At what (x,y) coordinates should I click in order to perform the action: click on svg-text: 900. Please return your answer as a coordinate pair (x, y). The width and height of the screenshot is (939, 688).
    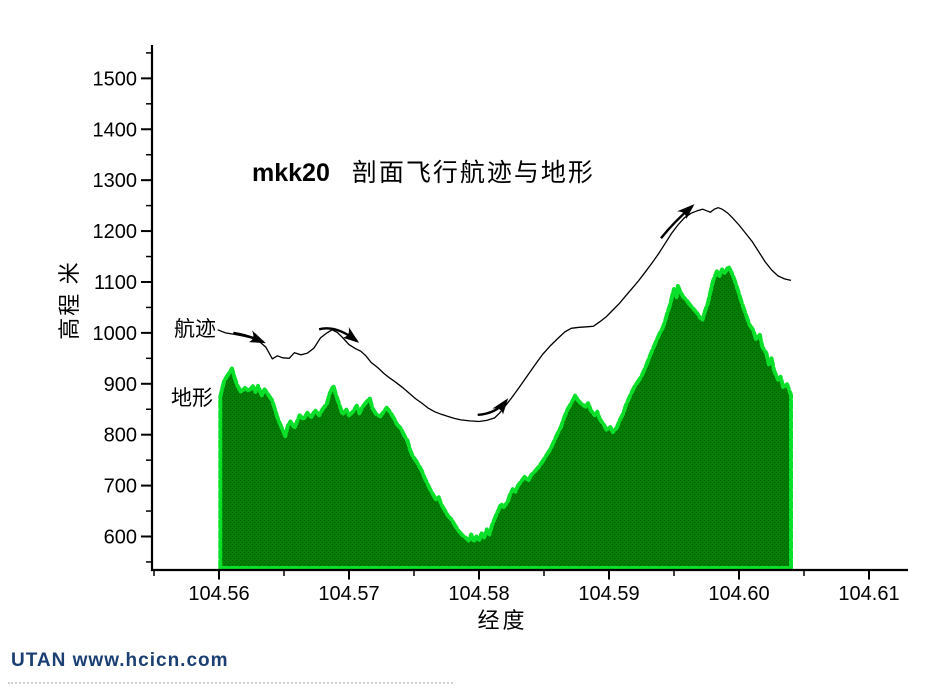
    Looking at the image, I should click on (120, 385).